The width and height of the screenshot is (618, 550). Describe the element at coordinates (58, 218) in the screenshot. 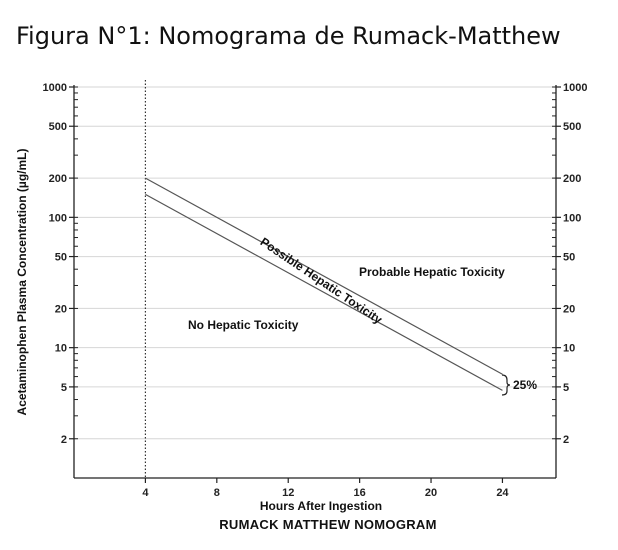

I see `y-tick-label-left: 100` at that location.